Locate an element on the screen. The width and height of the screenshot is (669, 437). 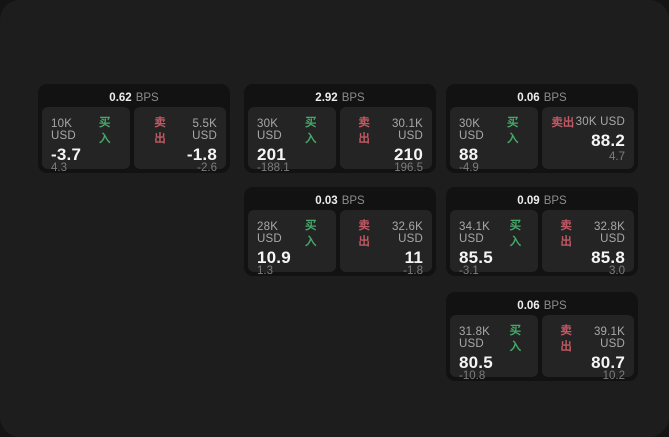
sell-panel: 卖出 30.1K USD 210 196.5 is located at coordinates (386, 140).